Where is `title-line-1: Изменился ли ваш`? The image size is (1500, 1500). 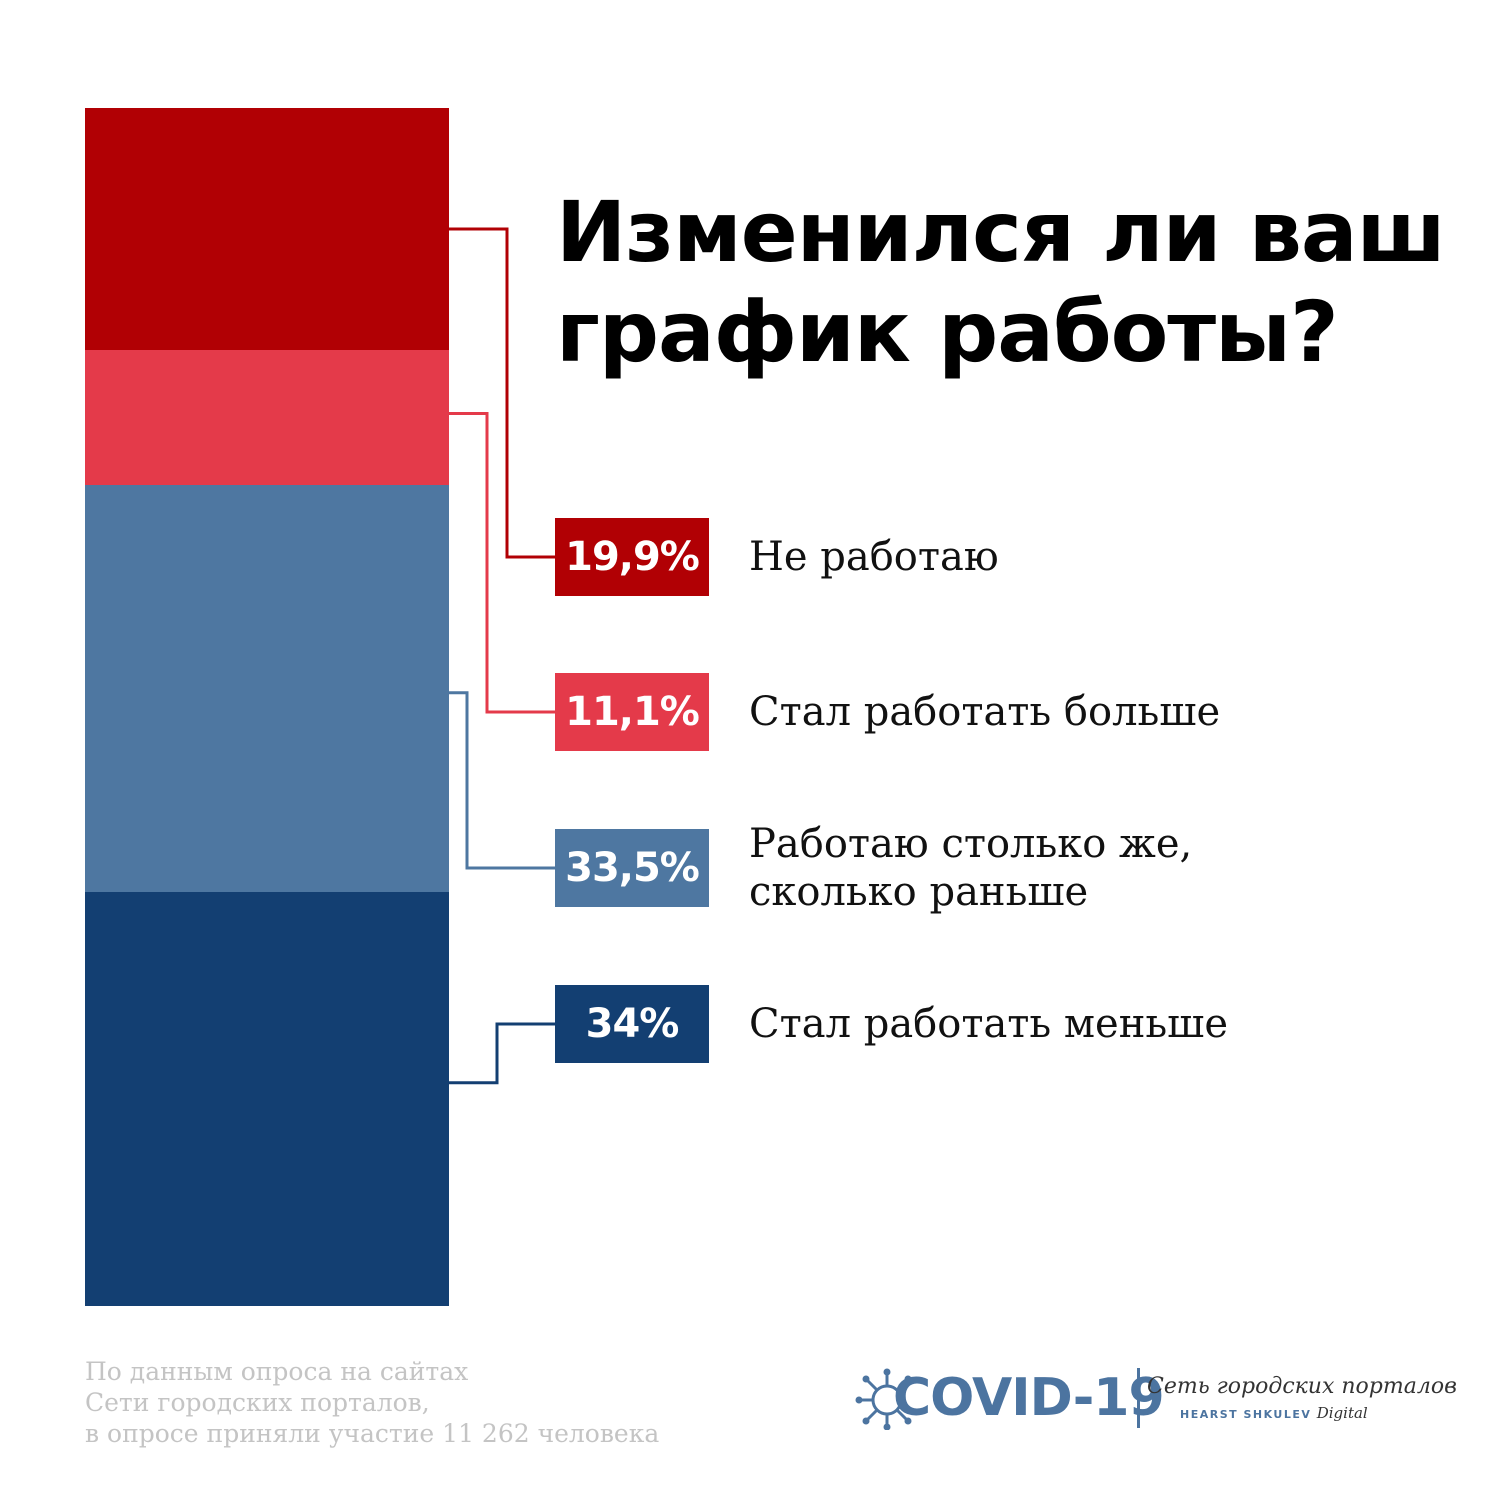 title-line-1: Изменился ли ваш is located at coordinates (1001, 232).